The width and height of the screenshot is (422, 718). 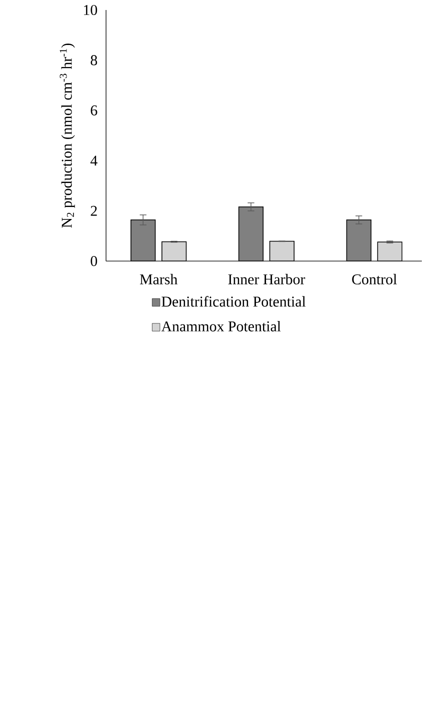 I want to click on legend-label: Anammox Potential, so click(x=221, y=326).